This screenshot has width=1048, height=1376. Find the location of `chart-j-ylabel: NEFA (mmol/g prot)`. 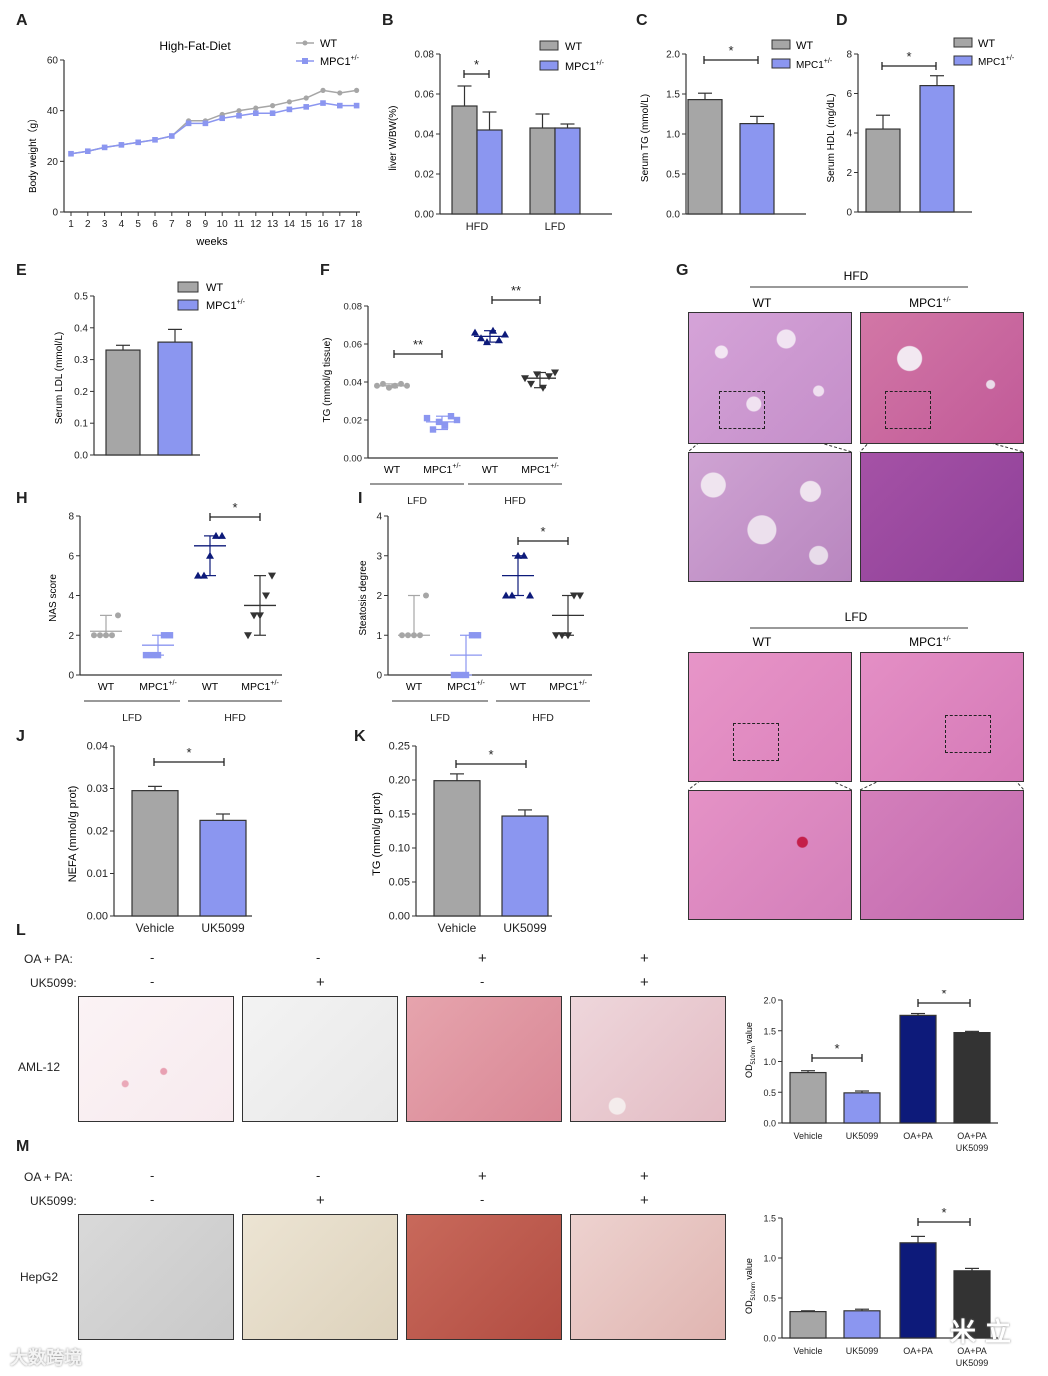

chart-j-ylabel: NEFA (mmol/g prot) is located at coordinates (73, 834).